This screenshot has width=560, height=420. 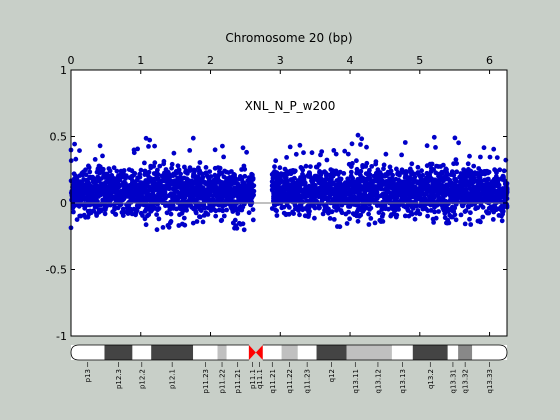 What do you see at coordinates (71, 60) in the screenshot?
I see `x-tick-label: 0` at bounding box center [71, 60].